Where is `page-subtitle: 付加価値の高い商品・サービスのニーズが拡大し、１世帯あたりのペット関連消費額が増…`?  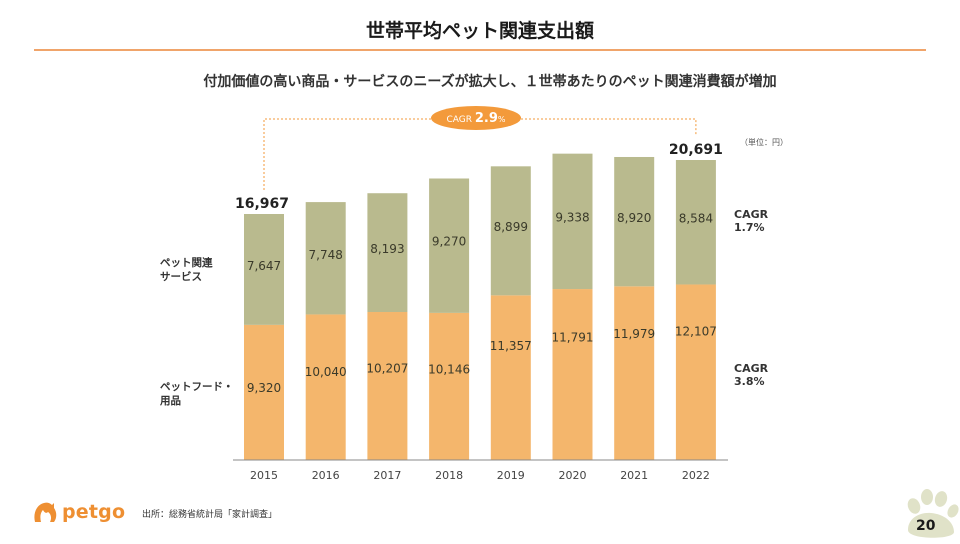 page-subtitle: 付加価値の高い商品・サービスのニーズが拡大し、１世帯あたりのペット関連消費額が増… is located at coordinates (490, 82).